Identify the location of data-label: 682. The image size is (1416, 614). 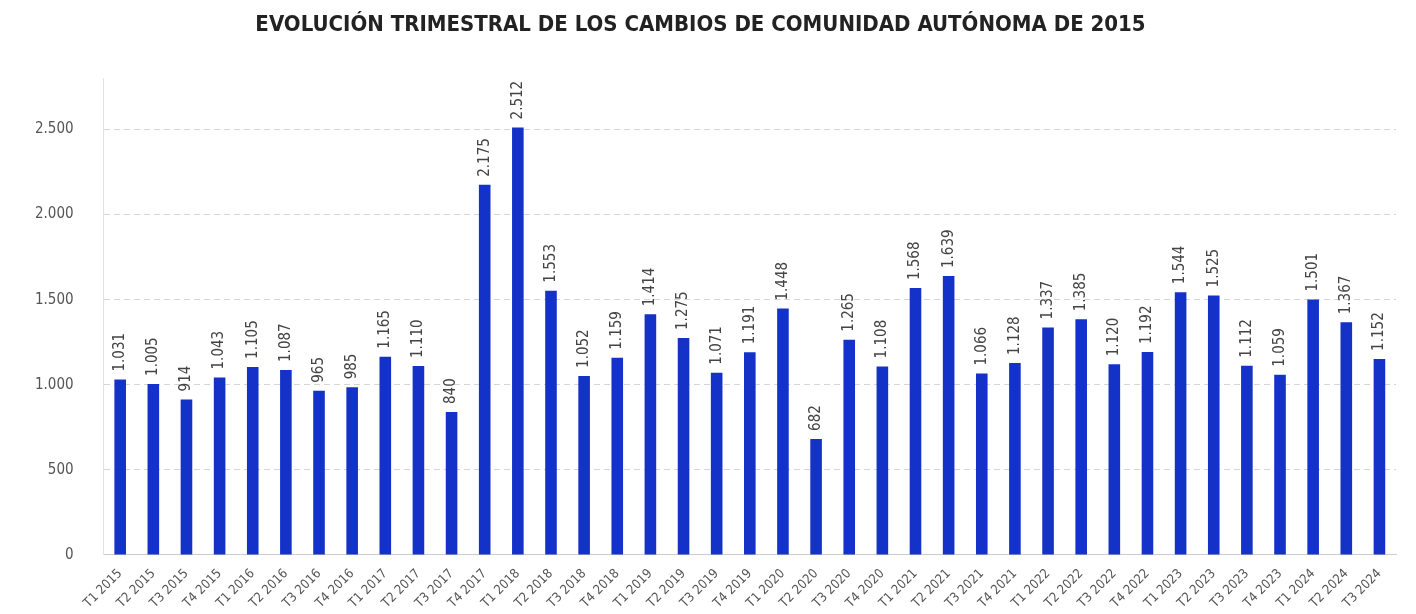
(814, 418).